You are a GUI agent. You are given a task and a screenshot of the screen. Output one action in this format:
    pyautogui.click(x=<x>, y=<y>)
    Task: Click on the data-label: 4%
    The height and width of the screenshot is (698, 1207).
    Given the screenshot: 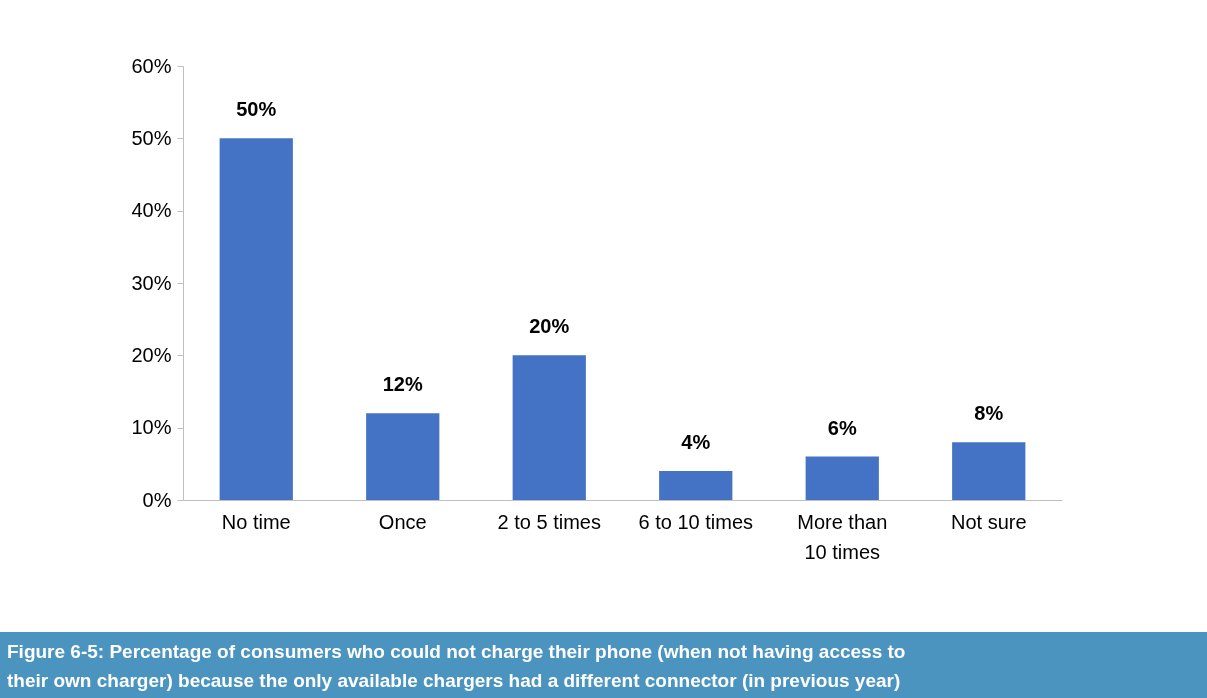 What is the action you would take?
    pyautogui.click(x=696, y=442)
    